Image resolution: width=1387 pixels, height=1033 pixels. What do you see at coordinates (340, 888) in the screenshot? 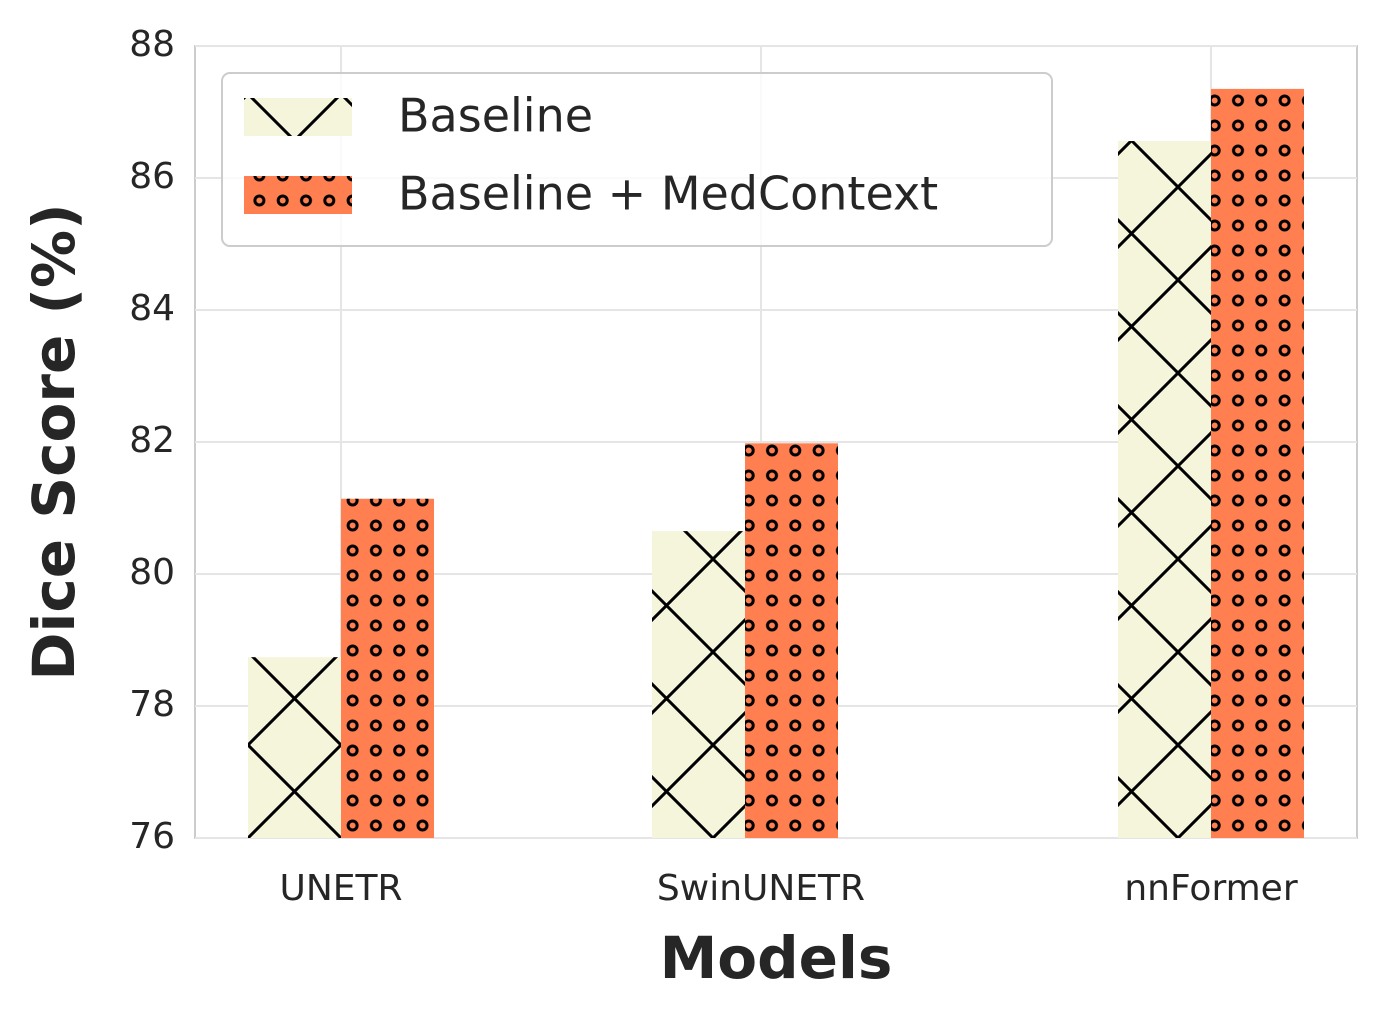
I see `x-tick-label: UNETR` at bounding box center [340, 888].